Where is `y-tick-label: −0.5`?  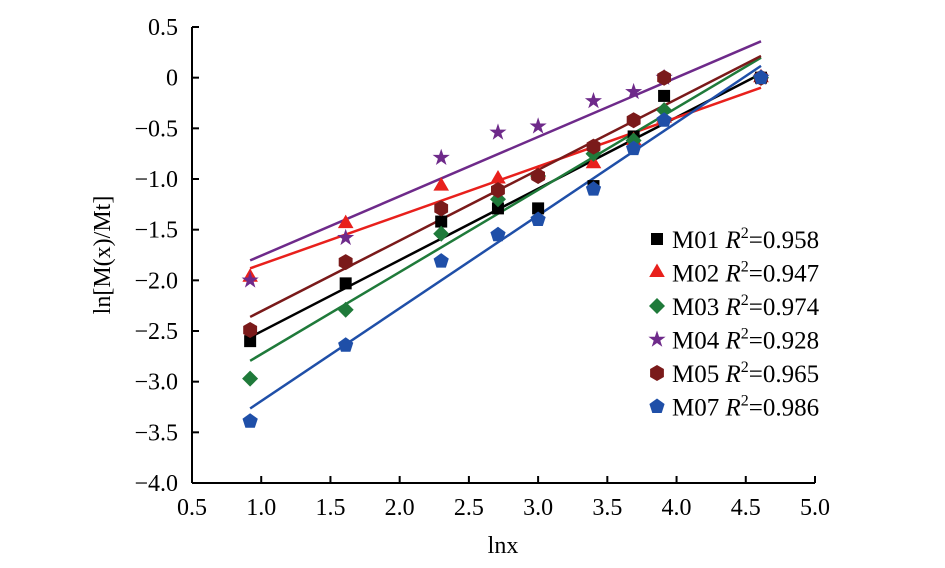
y-tick-label: −0.5 is located at coordinates (156, 129).